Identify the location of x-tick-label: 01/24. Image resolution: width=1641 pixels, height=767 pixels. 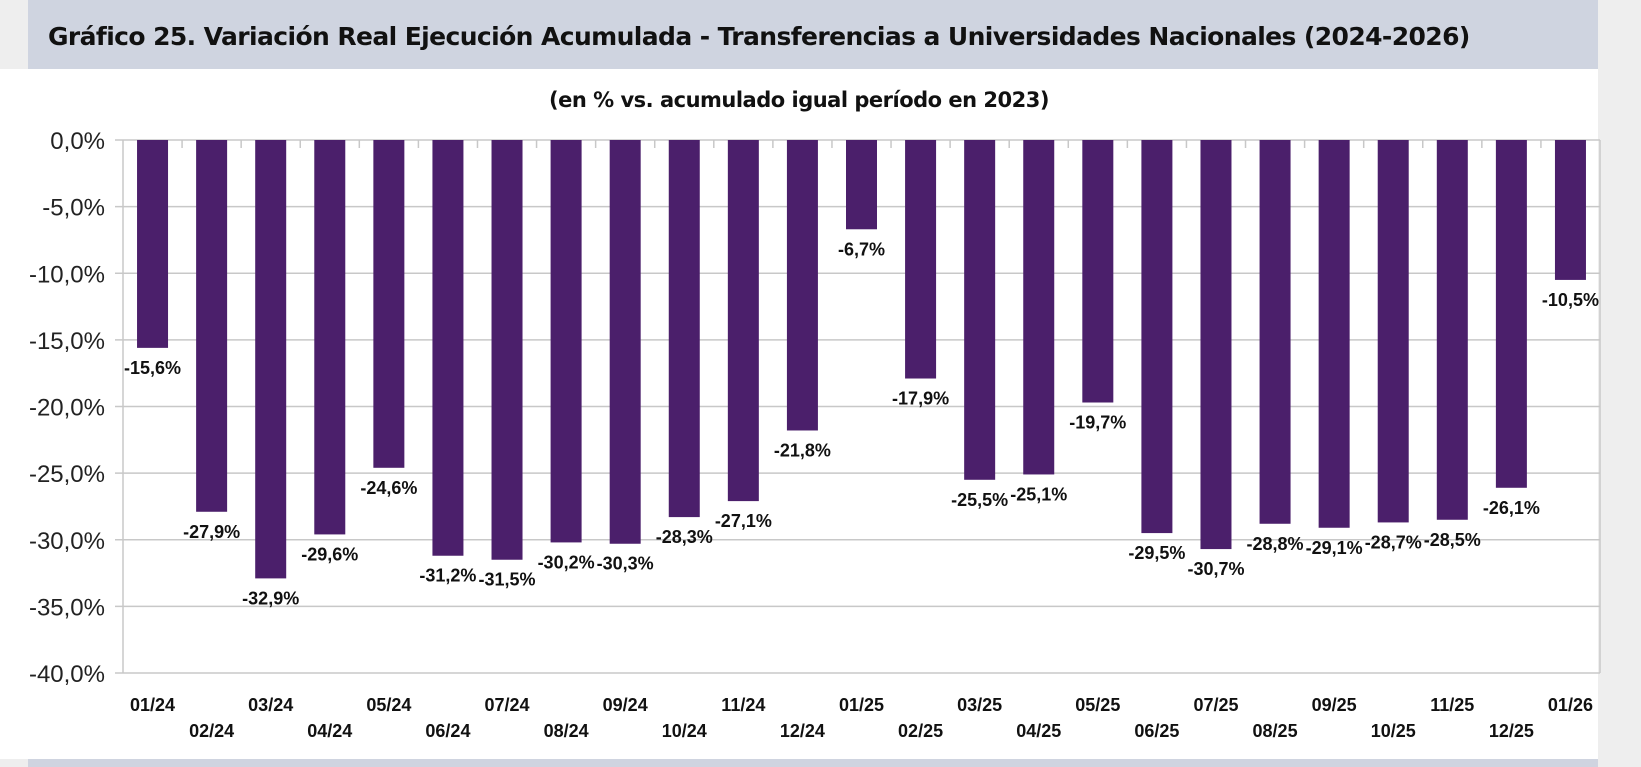
(152, 705).